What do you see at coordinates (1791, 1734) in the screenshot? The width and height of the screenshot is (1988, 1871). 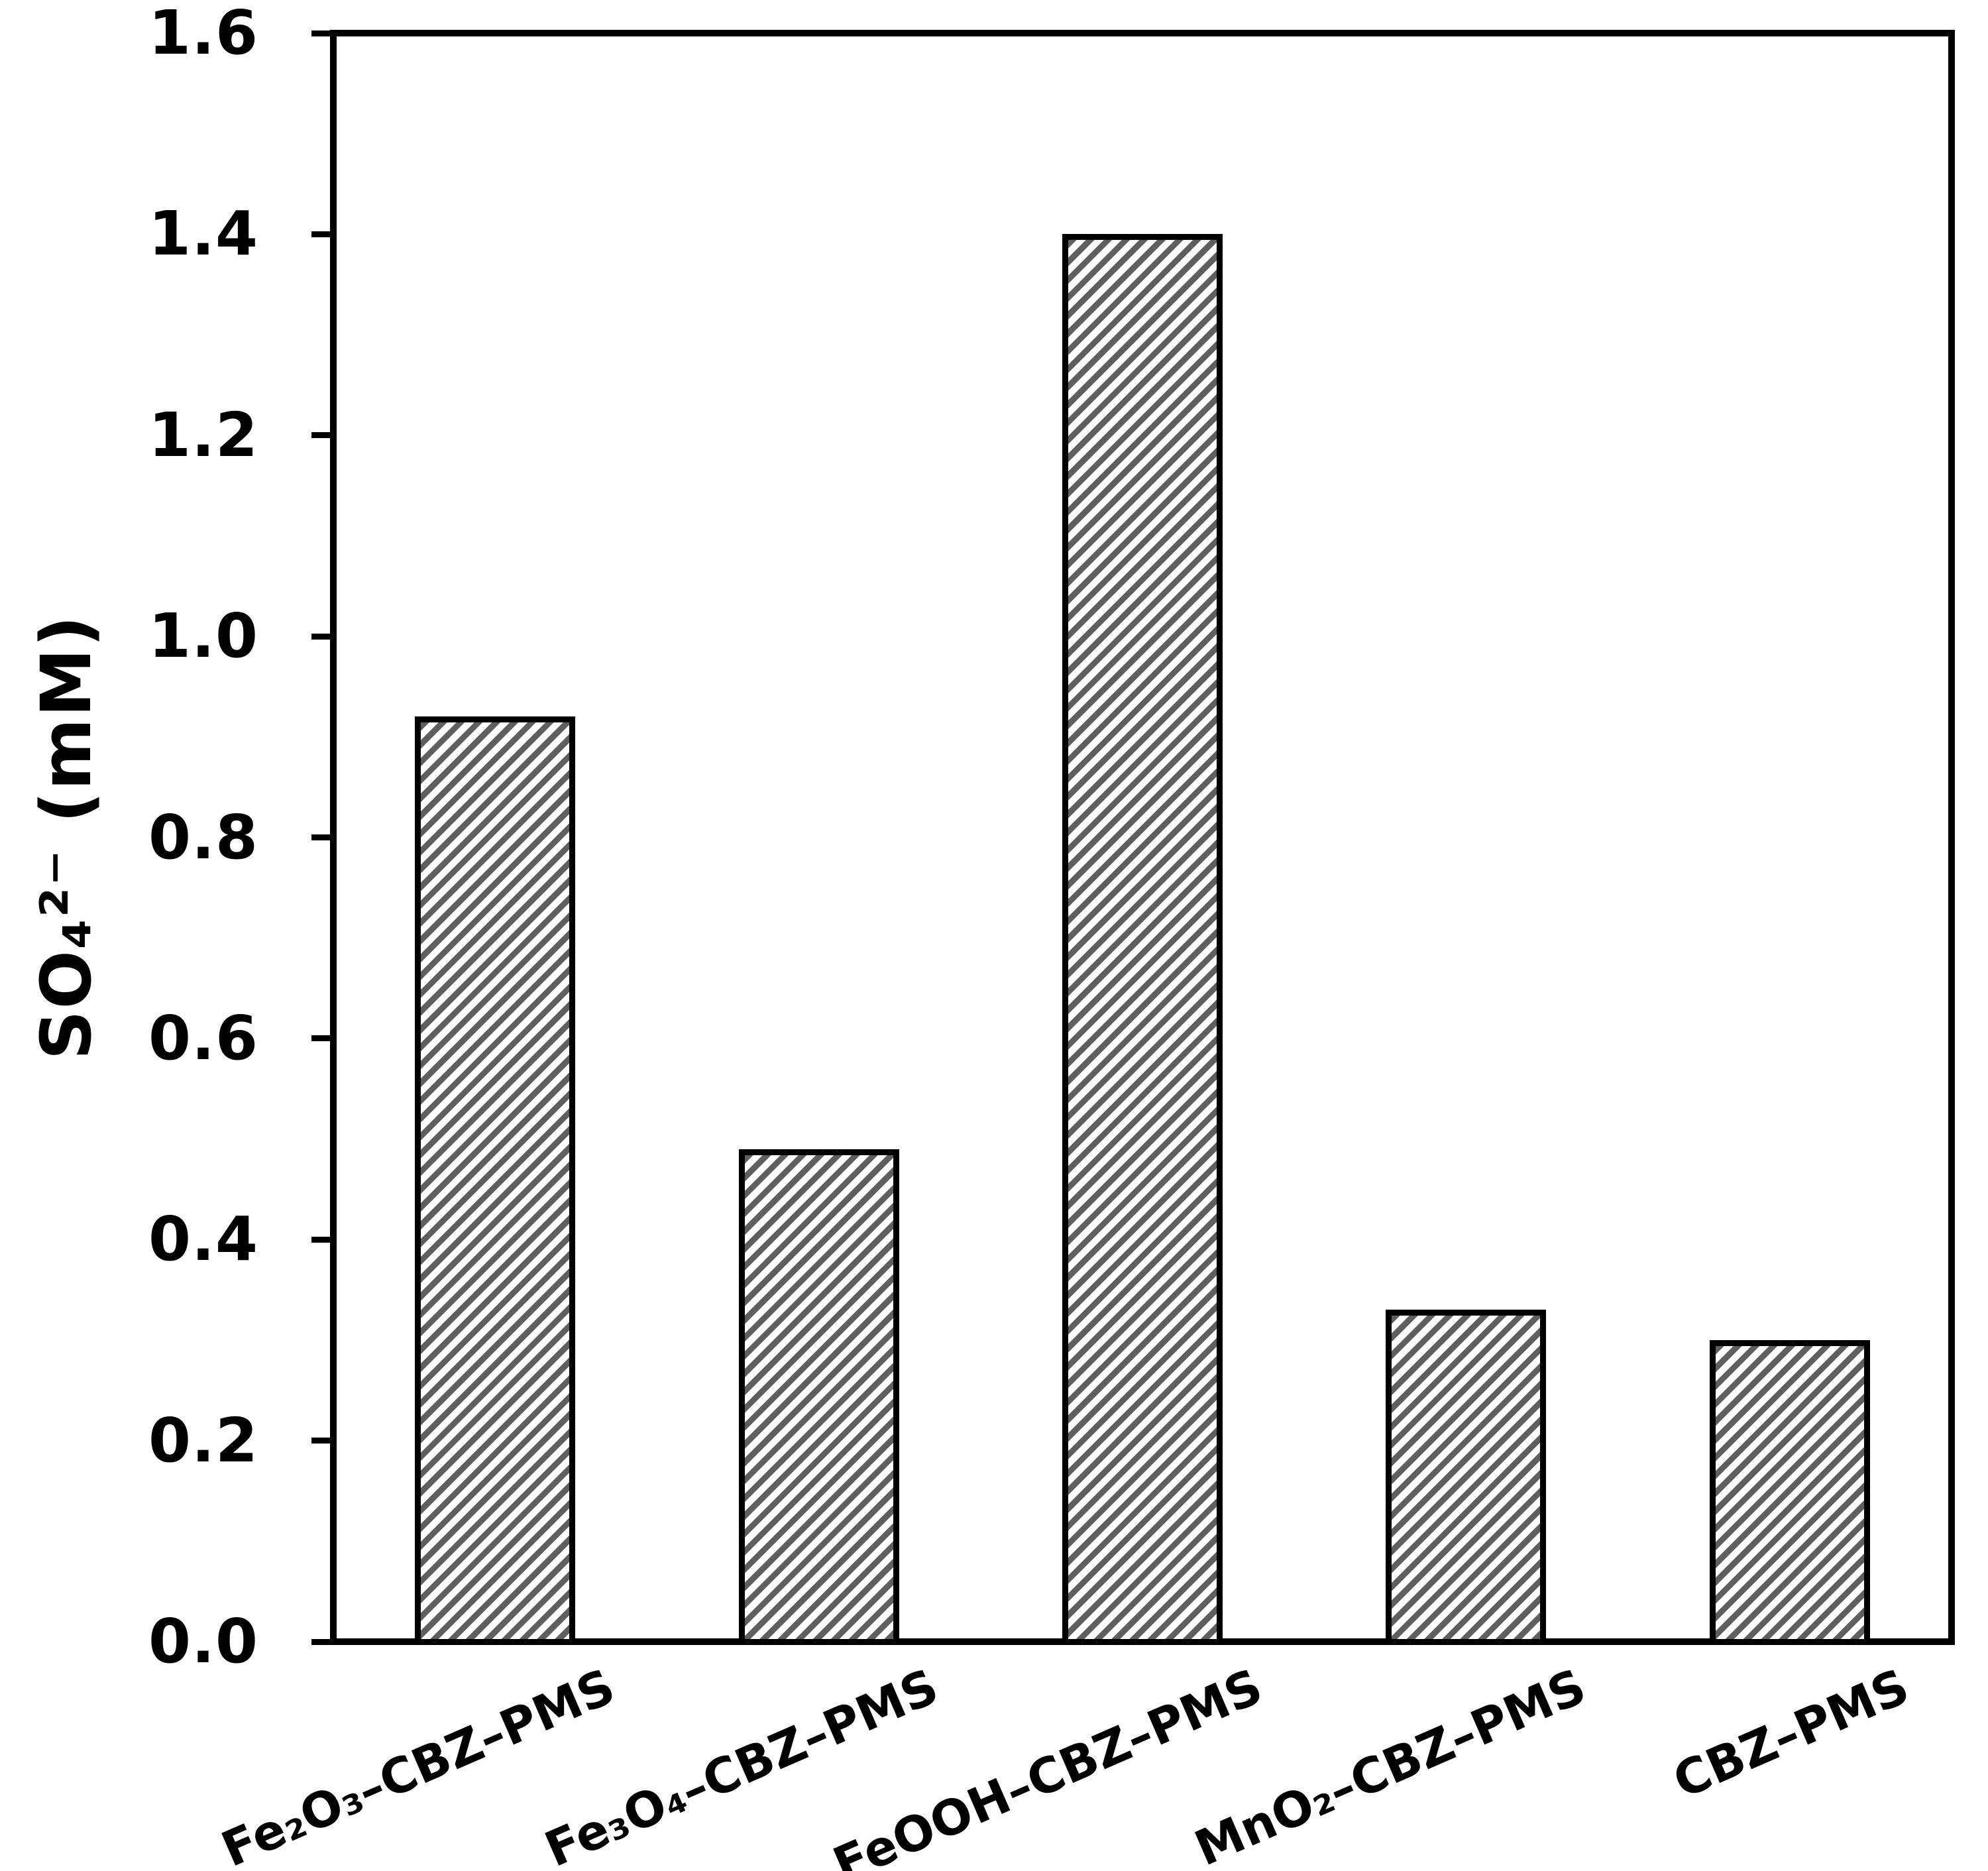 I see `x-axis-tick-label: CBZ–PMS` at bounding box center [1791, 1734].